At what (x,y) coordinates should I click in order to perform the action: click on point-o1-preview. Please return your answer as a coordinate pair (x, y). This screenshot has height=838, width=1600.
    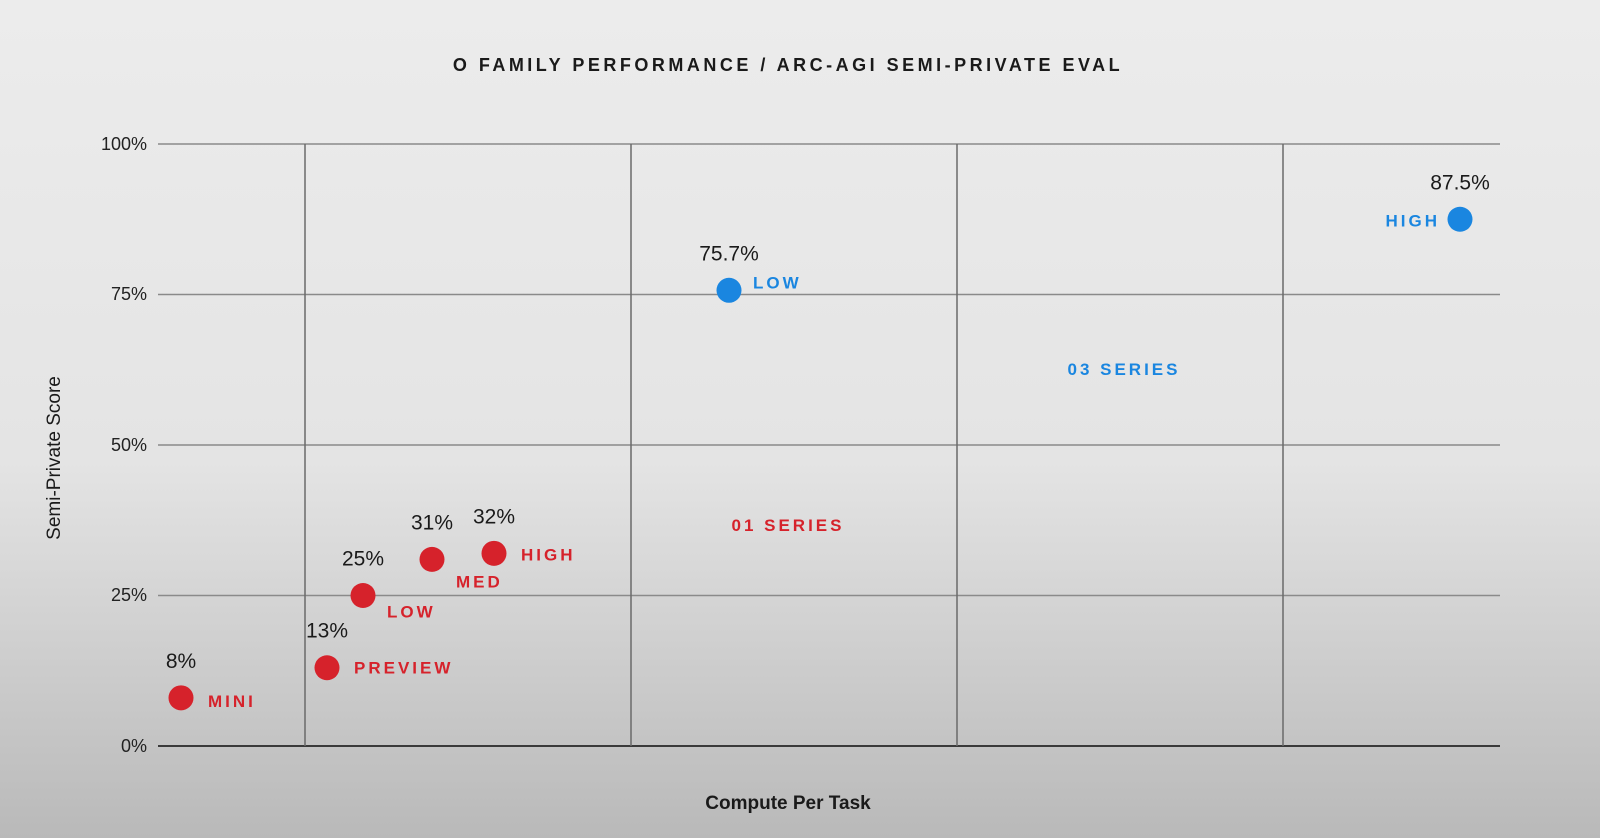
    Looking at the image, I should click on (327, 668).